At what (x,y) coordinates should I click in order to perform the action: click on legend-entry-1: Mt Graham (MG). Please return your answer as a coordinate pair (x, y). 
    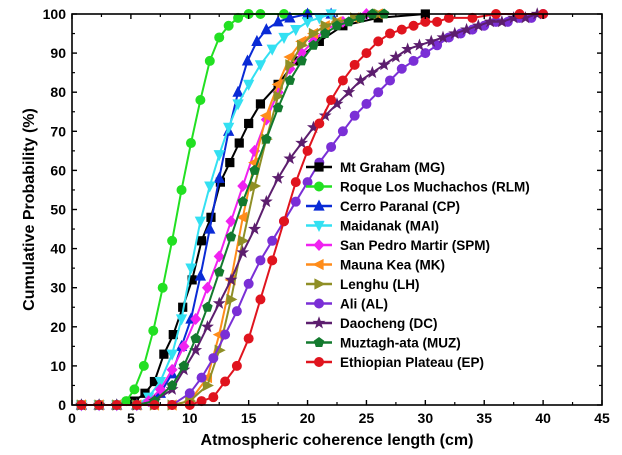
    Looking at the image, I should click on (375, 167).